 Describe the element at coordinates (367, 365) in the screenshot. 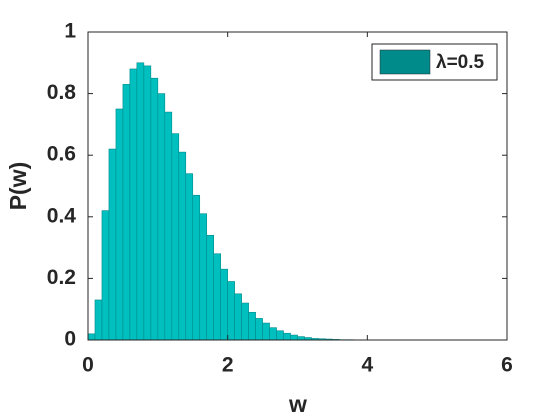

I see `x-tick-label: 4` at that location.